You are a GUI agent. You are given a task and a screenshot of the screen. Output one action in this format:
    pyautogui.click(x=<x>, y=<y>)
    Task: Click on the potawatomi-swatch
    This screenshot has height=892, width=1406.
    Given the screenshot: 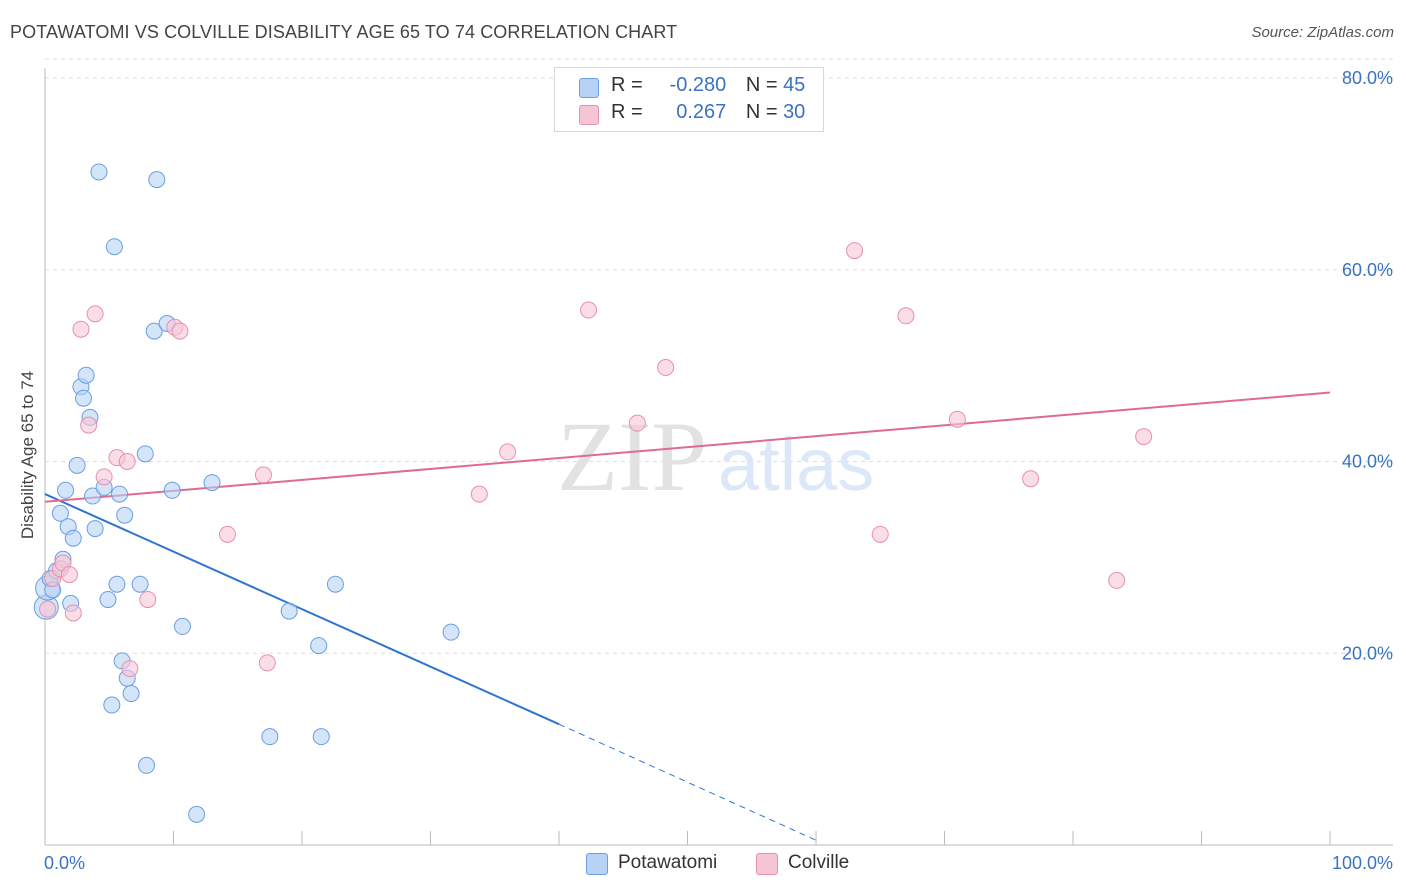 What is the action you would take?
    pyautogui.click(x=589, y=88)
    